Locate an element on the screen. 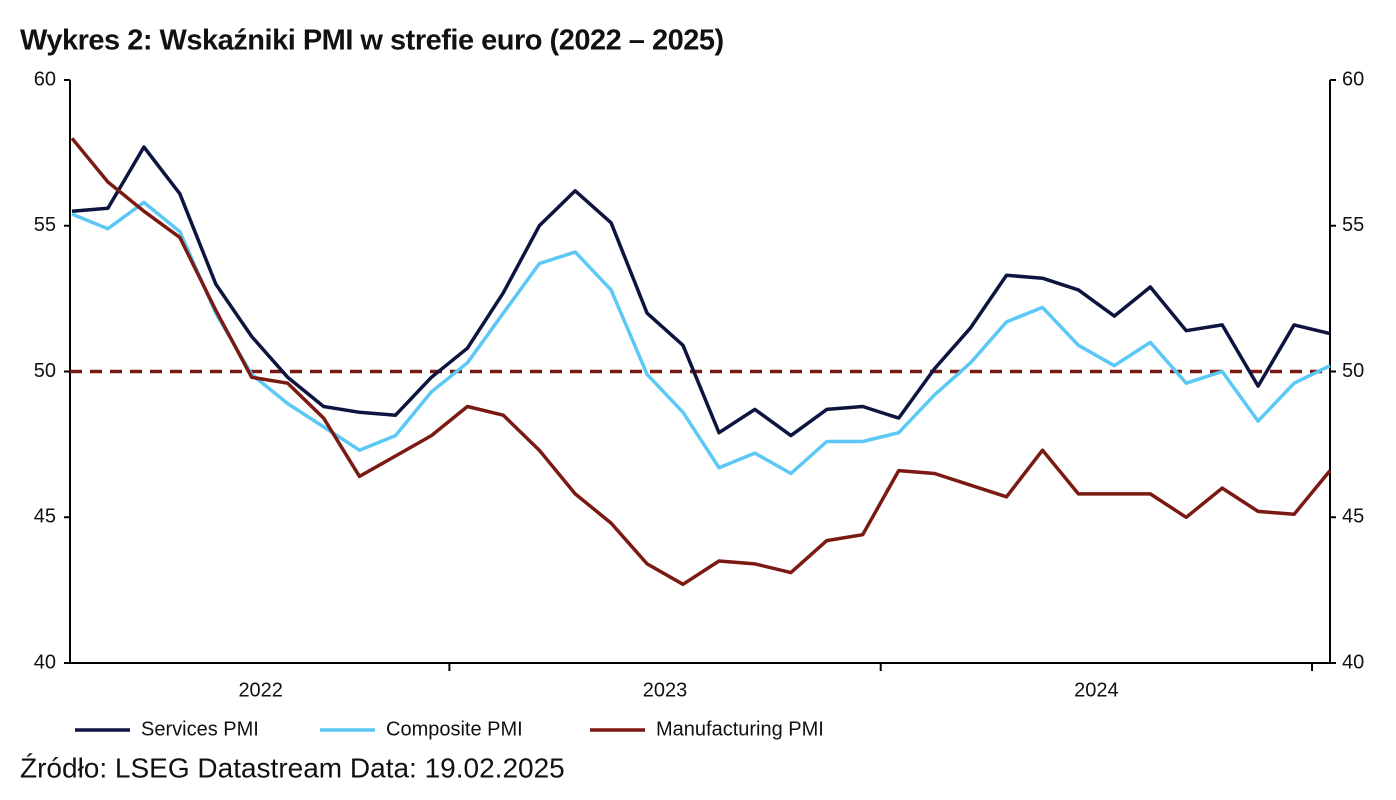  y2-tick-label: 40 is located at coordinates (1353, 662).